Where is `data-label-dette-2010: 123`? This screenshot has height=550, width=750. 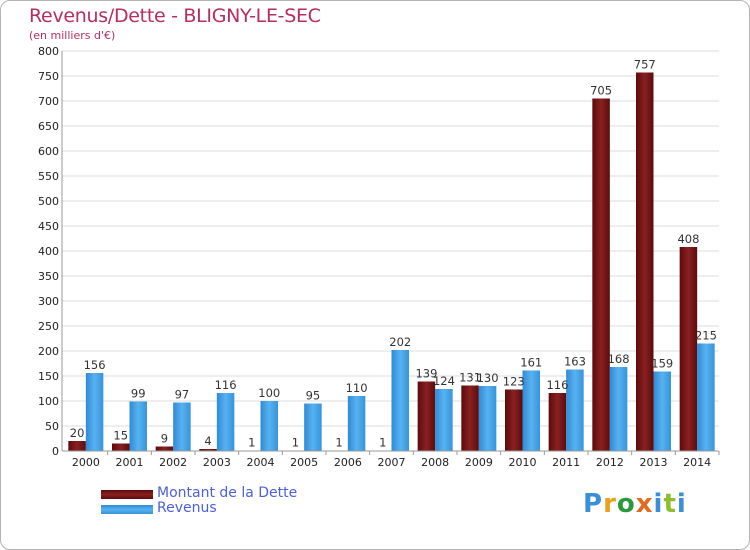
data-label-dette-2010: 123 is located at coordinates (514, 382).